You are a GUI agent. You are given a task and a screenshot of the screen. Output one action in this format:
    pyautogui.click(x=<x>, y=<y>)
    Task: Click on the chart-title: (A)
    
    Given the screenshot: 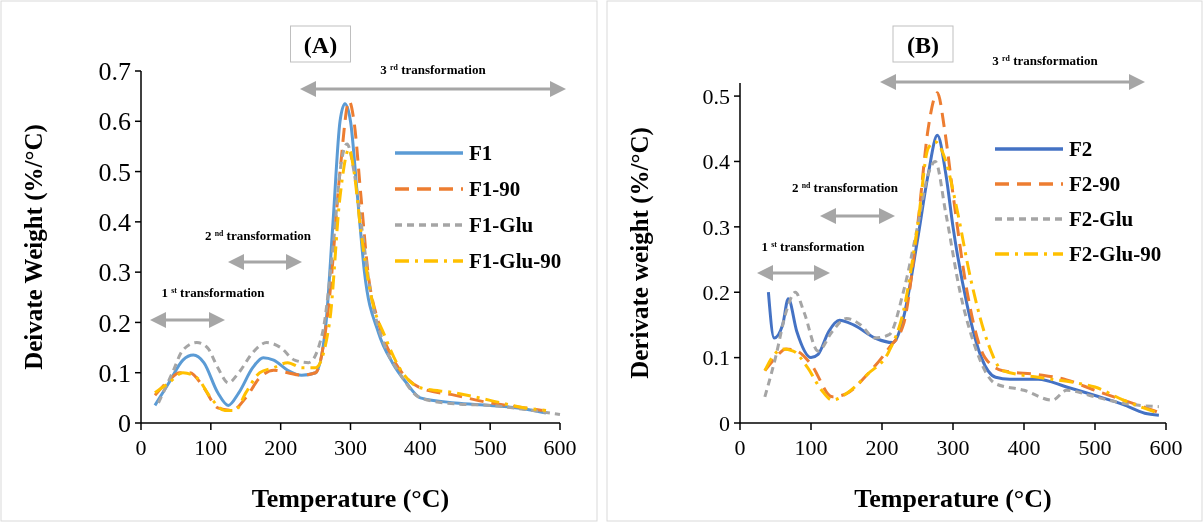 What is the action you would take?
    pyautogui.click(x=320, y=45)
    